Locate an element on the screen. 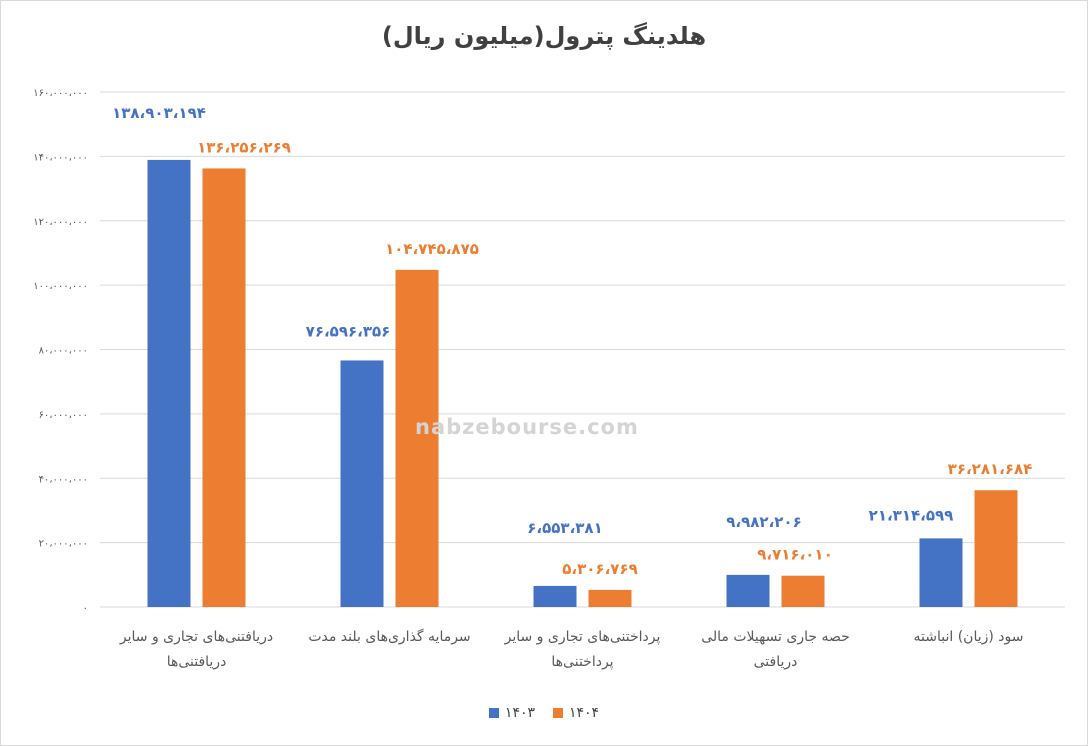 The height and width of the screenshot is (746, 1088). legend-label-1404: ۱۴۰۴ is located at coordinates (584, 713).